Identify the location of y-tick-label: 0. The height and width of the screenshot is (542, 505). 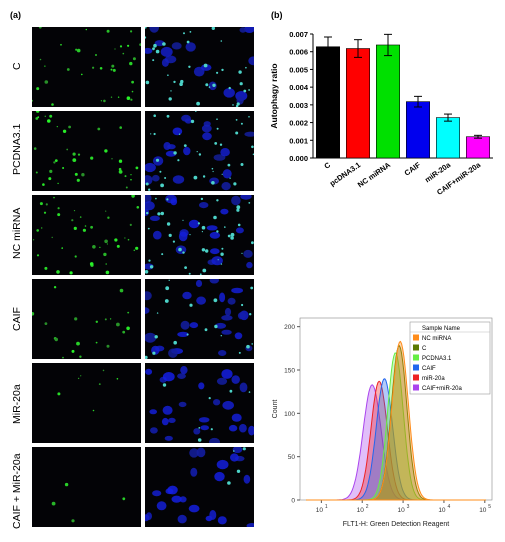
(293, 501).